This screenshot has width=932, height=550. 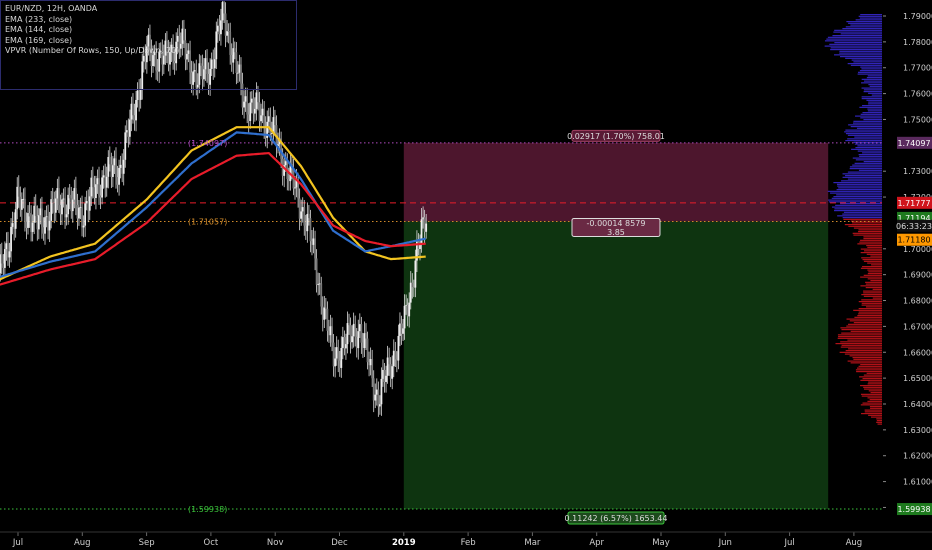 What do you see at coordinates (616, 223) in the screenshot?
I see `open-pnl-info-text-0: -0.00014 8579` at bounding box center [616, 223].